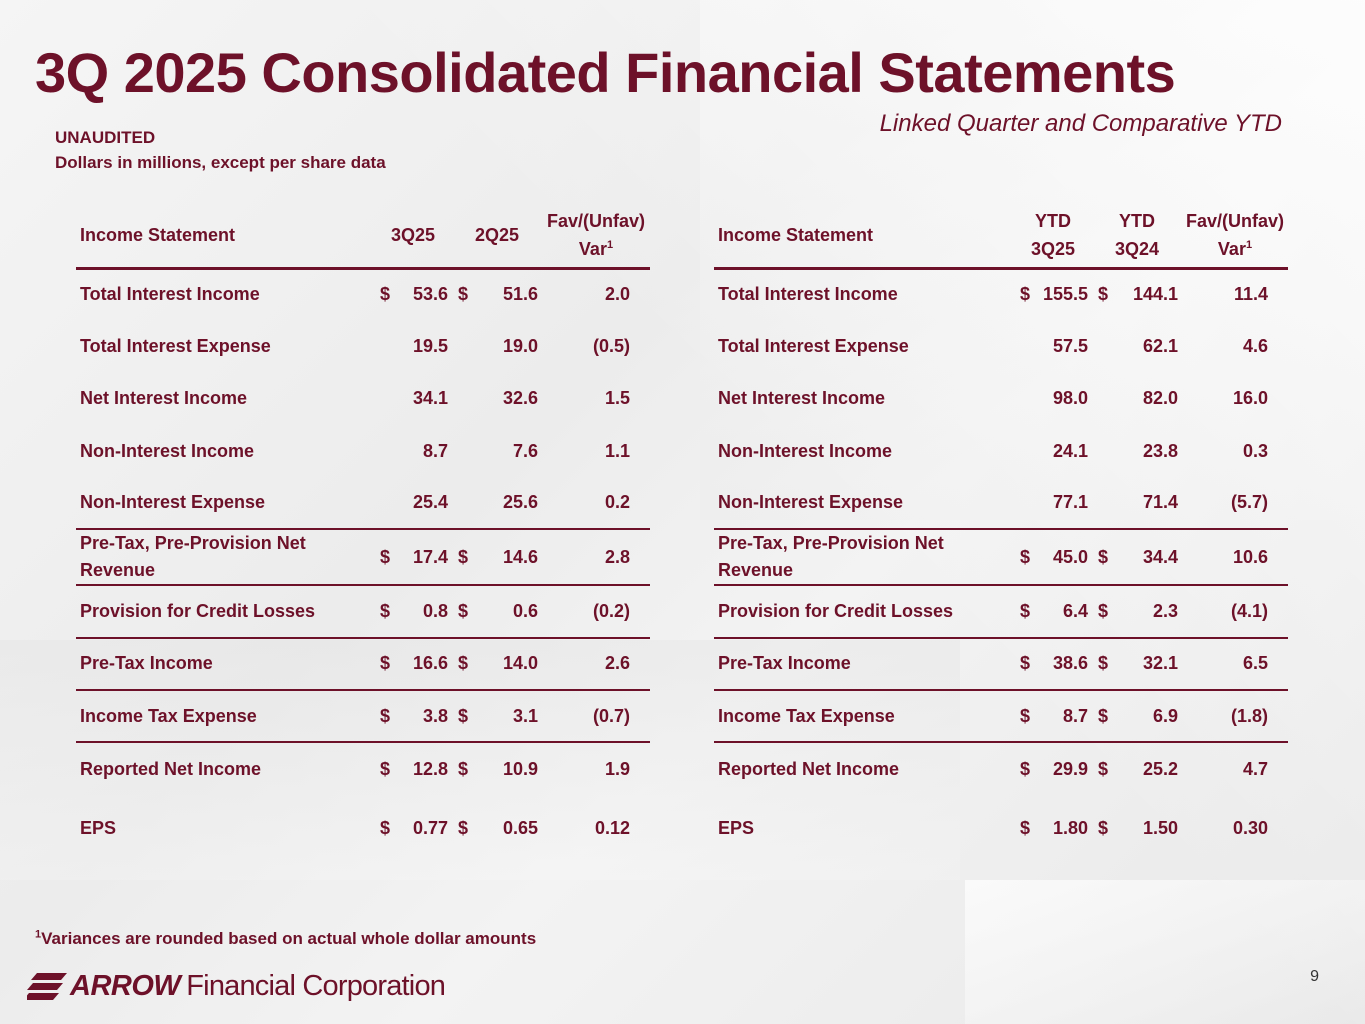 The width and height of the screenshot is (1365, 1024). Describe the element at coordinates (1149, 768) in the screenshot. I see `value-prior: 25.2` at that location.